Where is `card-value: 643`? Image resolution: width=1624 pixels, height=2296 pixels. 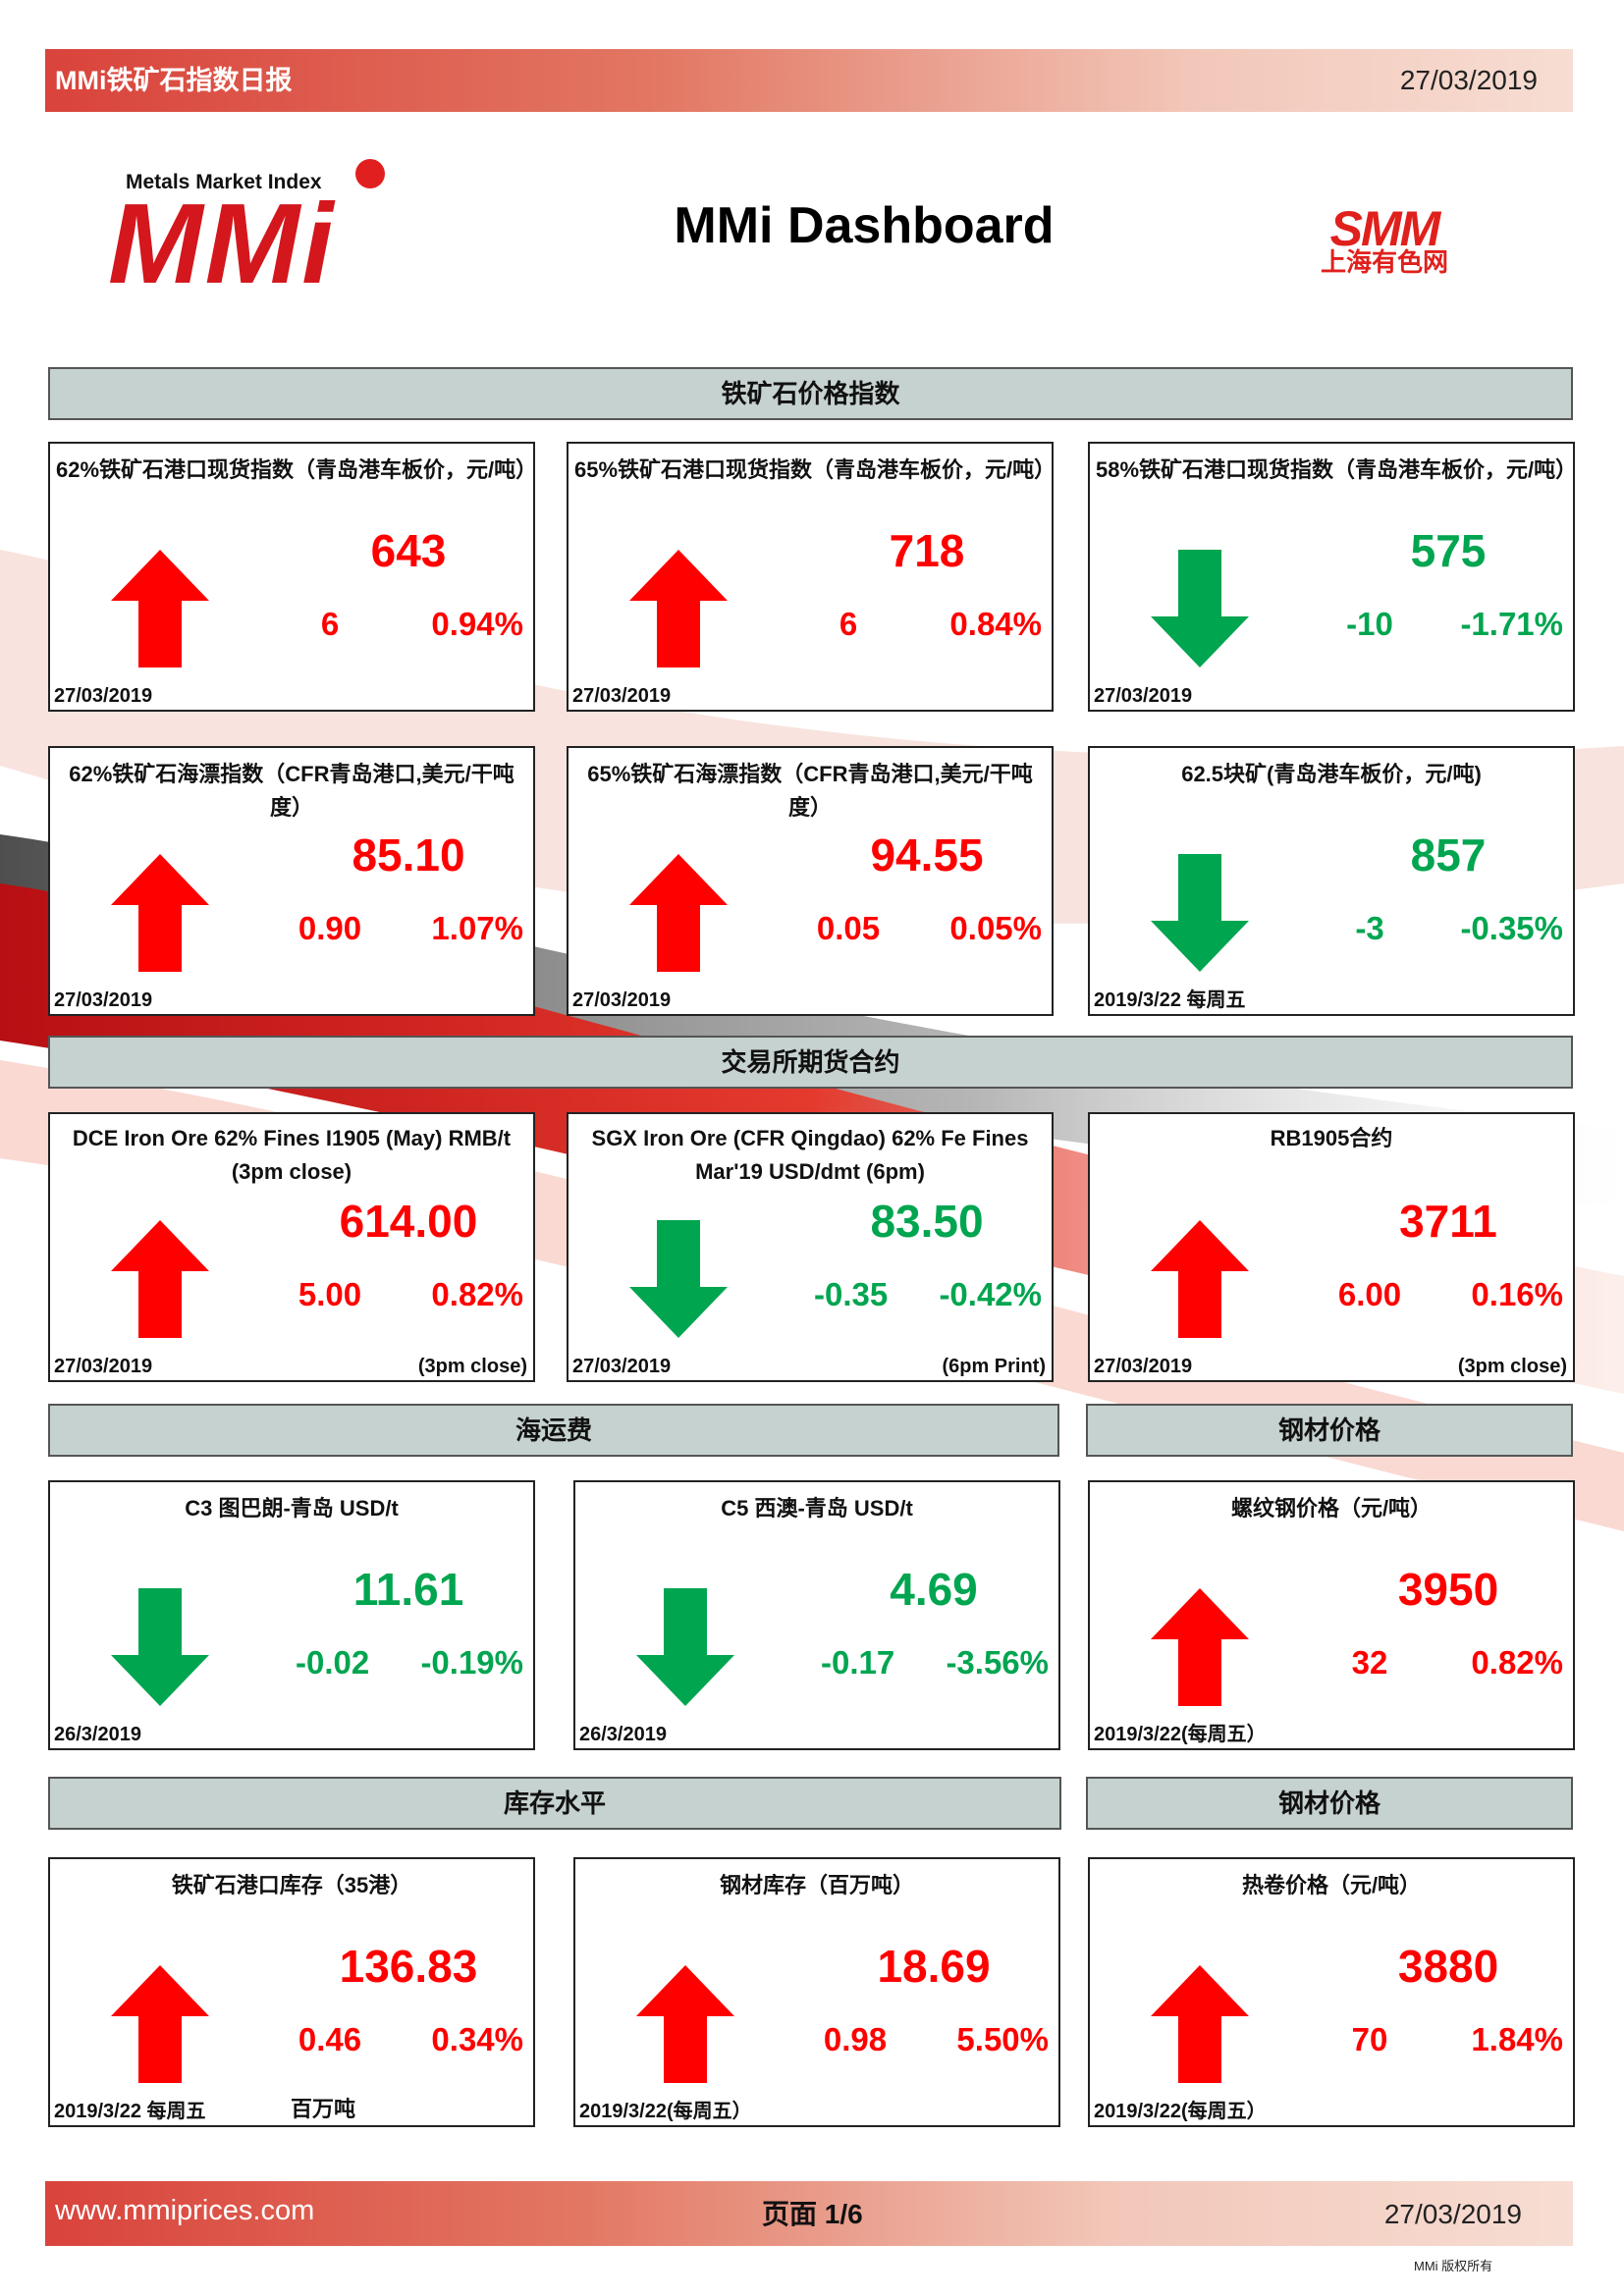 card-value: 643 is located at coordinates (408, 550).